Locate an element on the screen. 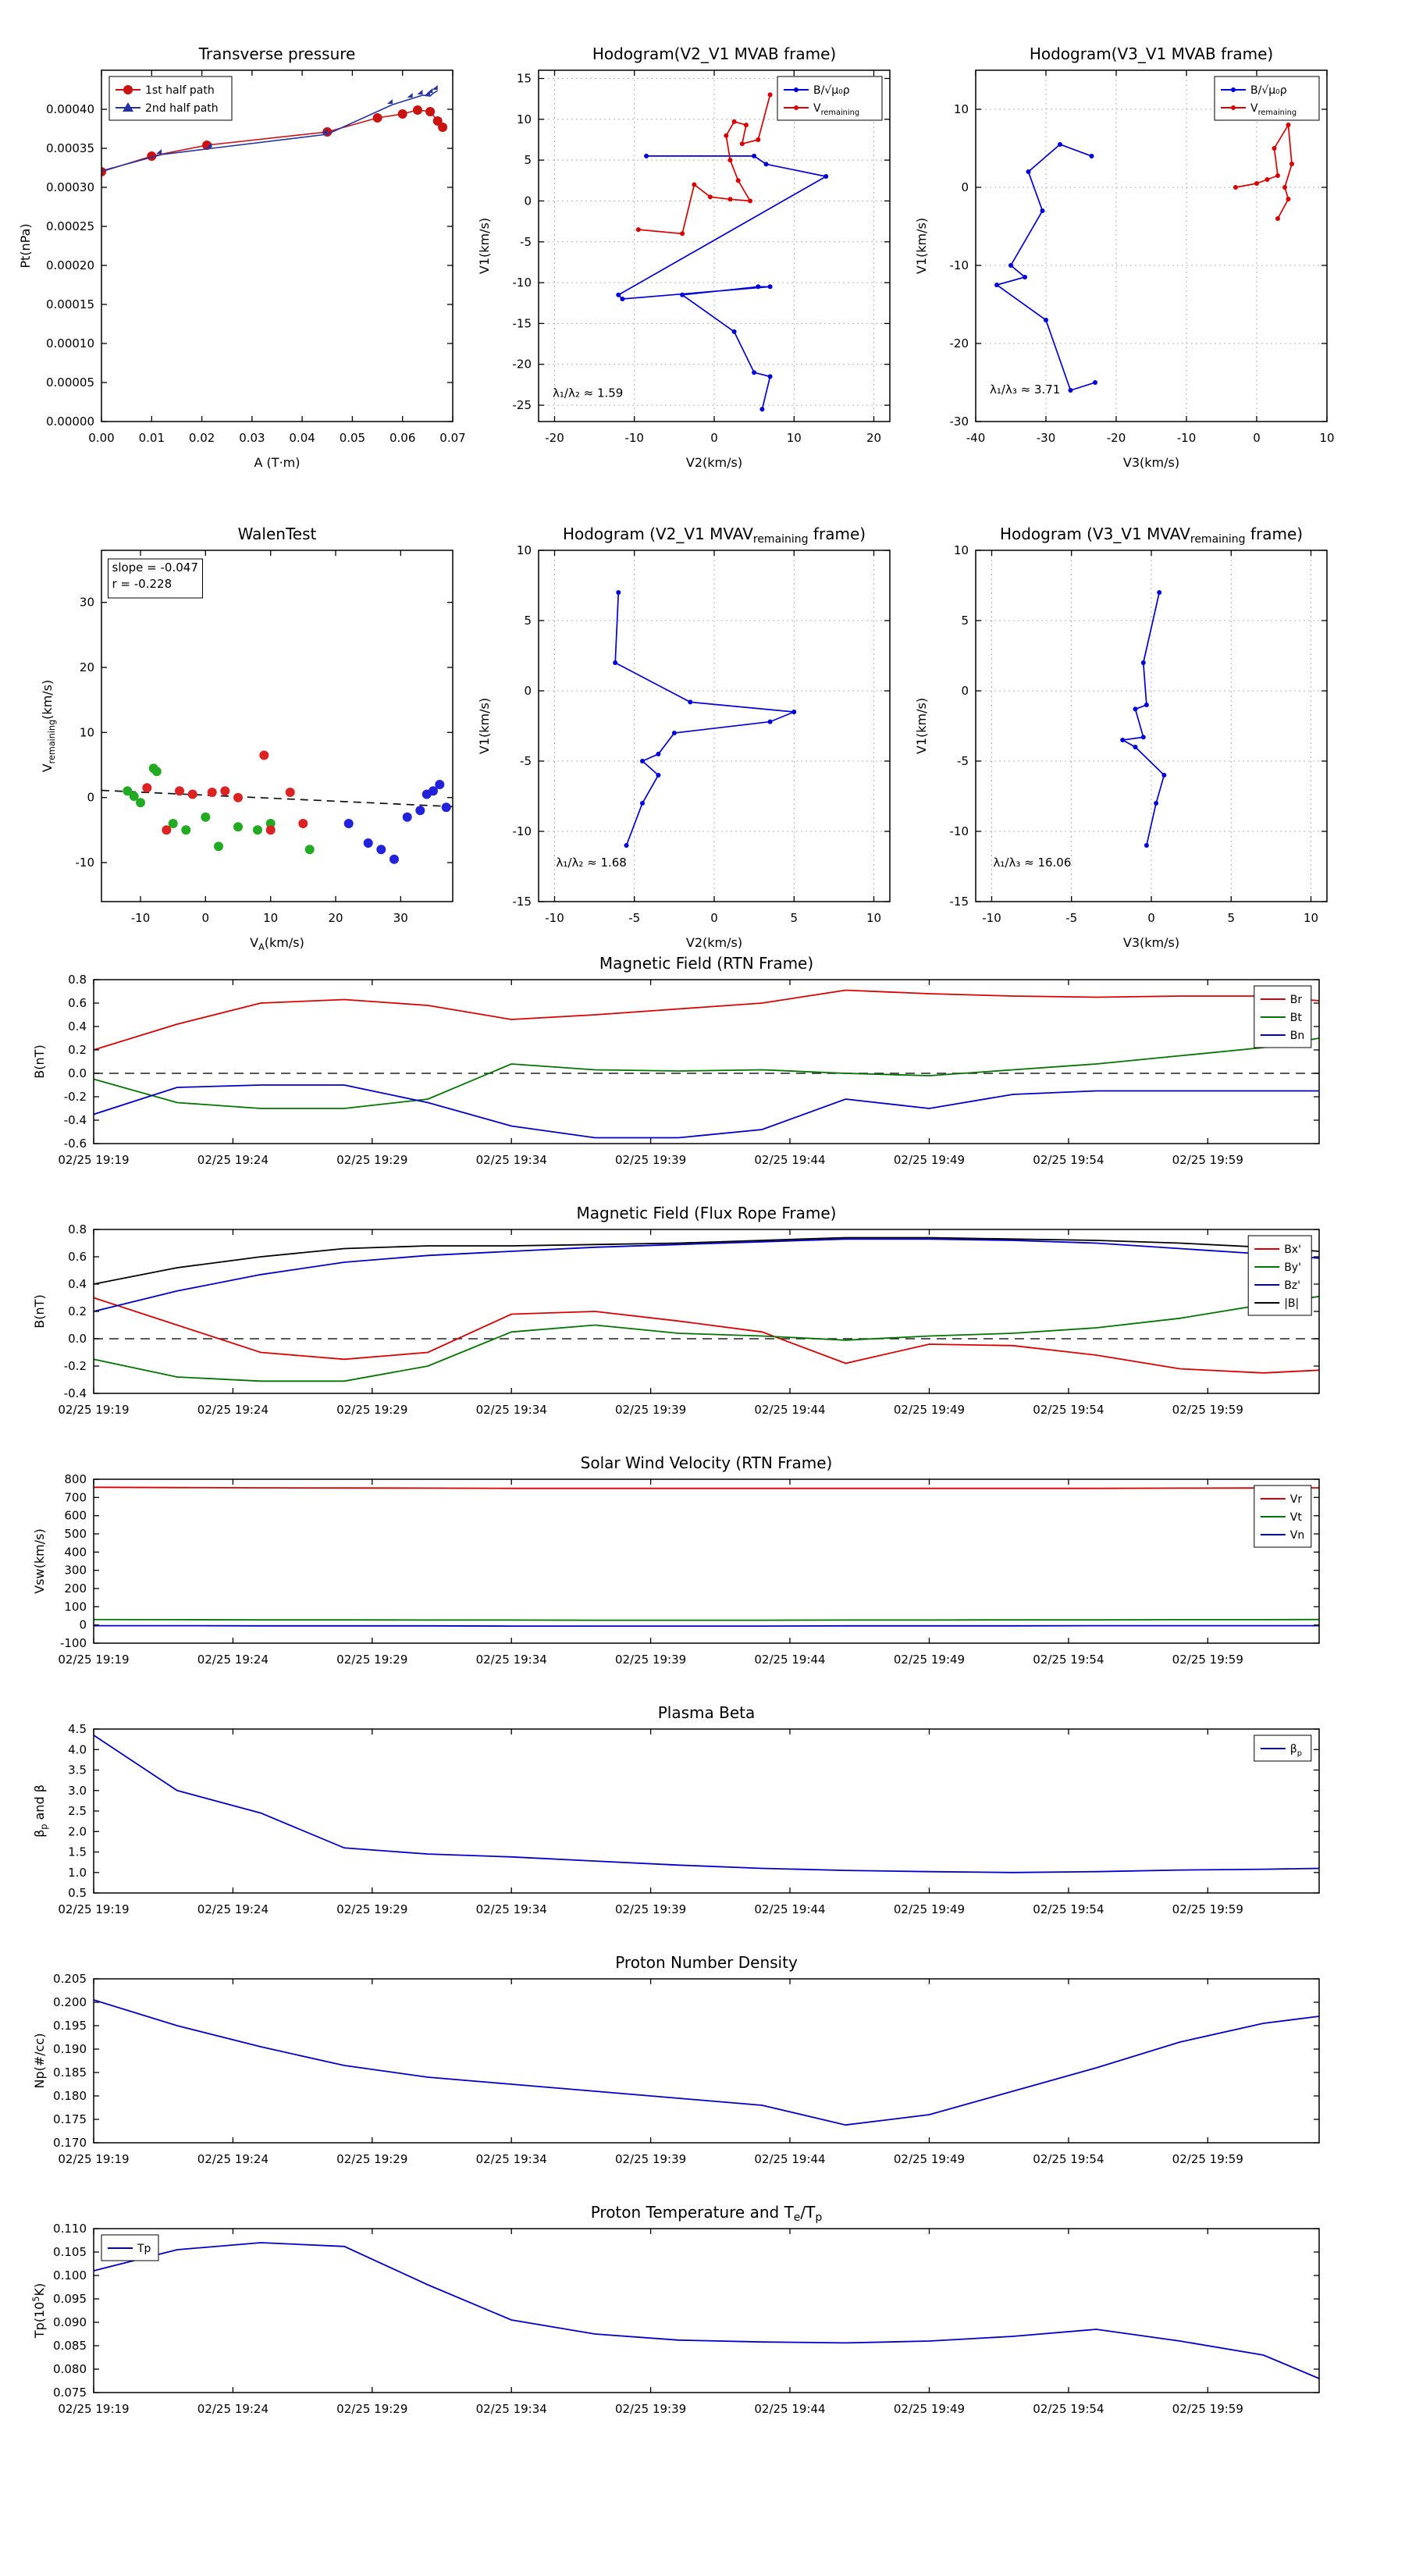 This screenshot has width=1405, height=2576. svg-text: 20 is located at coordinates (874, 438).